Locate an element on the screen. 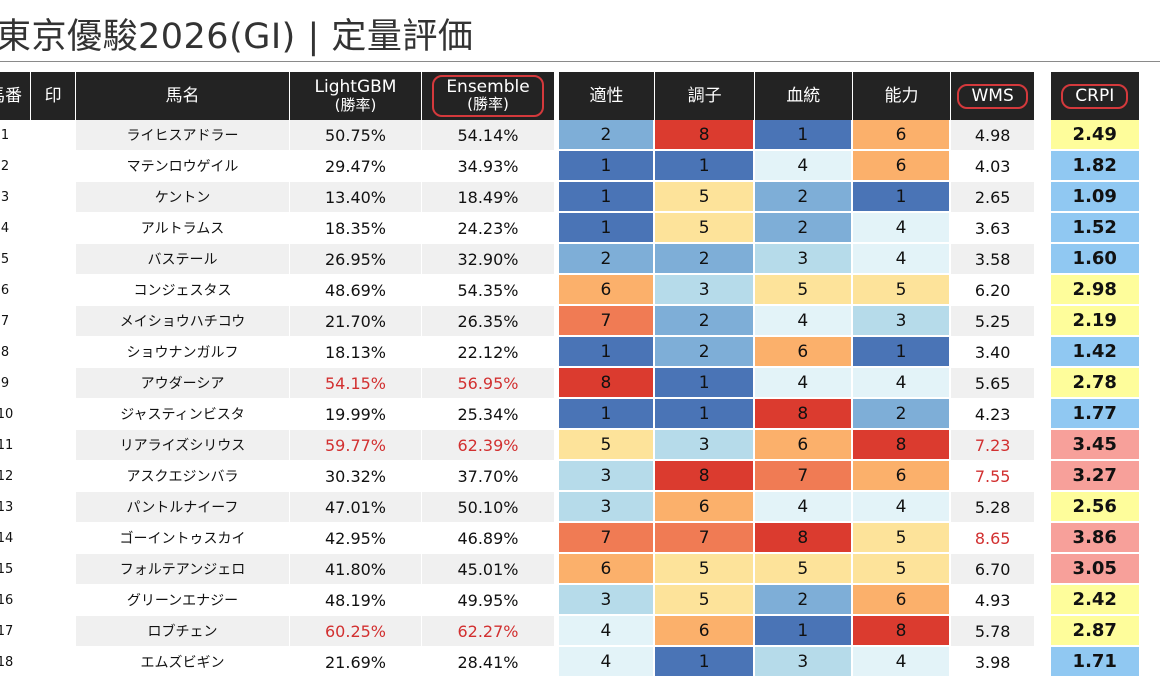 This screenshot has width=1160, height=680. table-row: 1 ライヒスアドラー 50.75% 54.14% 2 8 1 6 4.98 2.49 is located at coordinates (570, 135).